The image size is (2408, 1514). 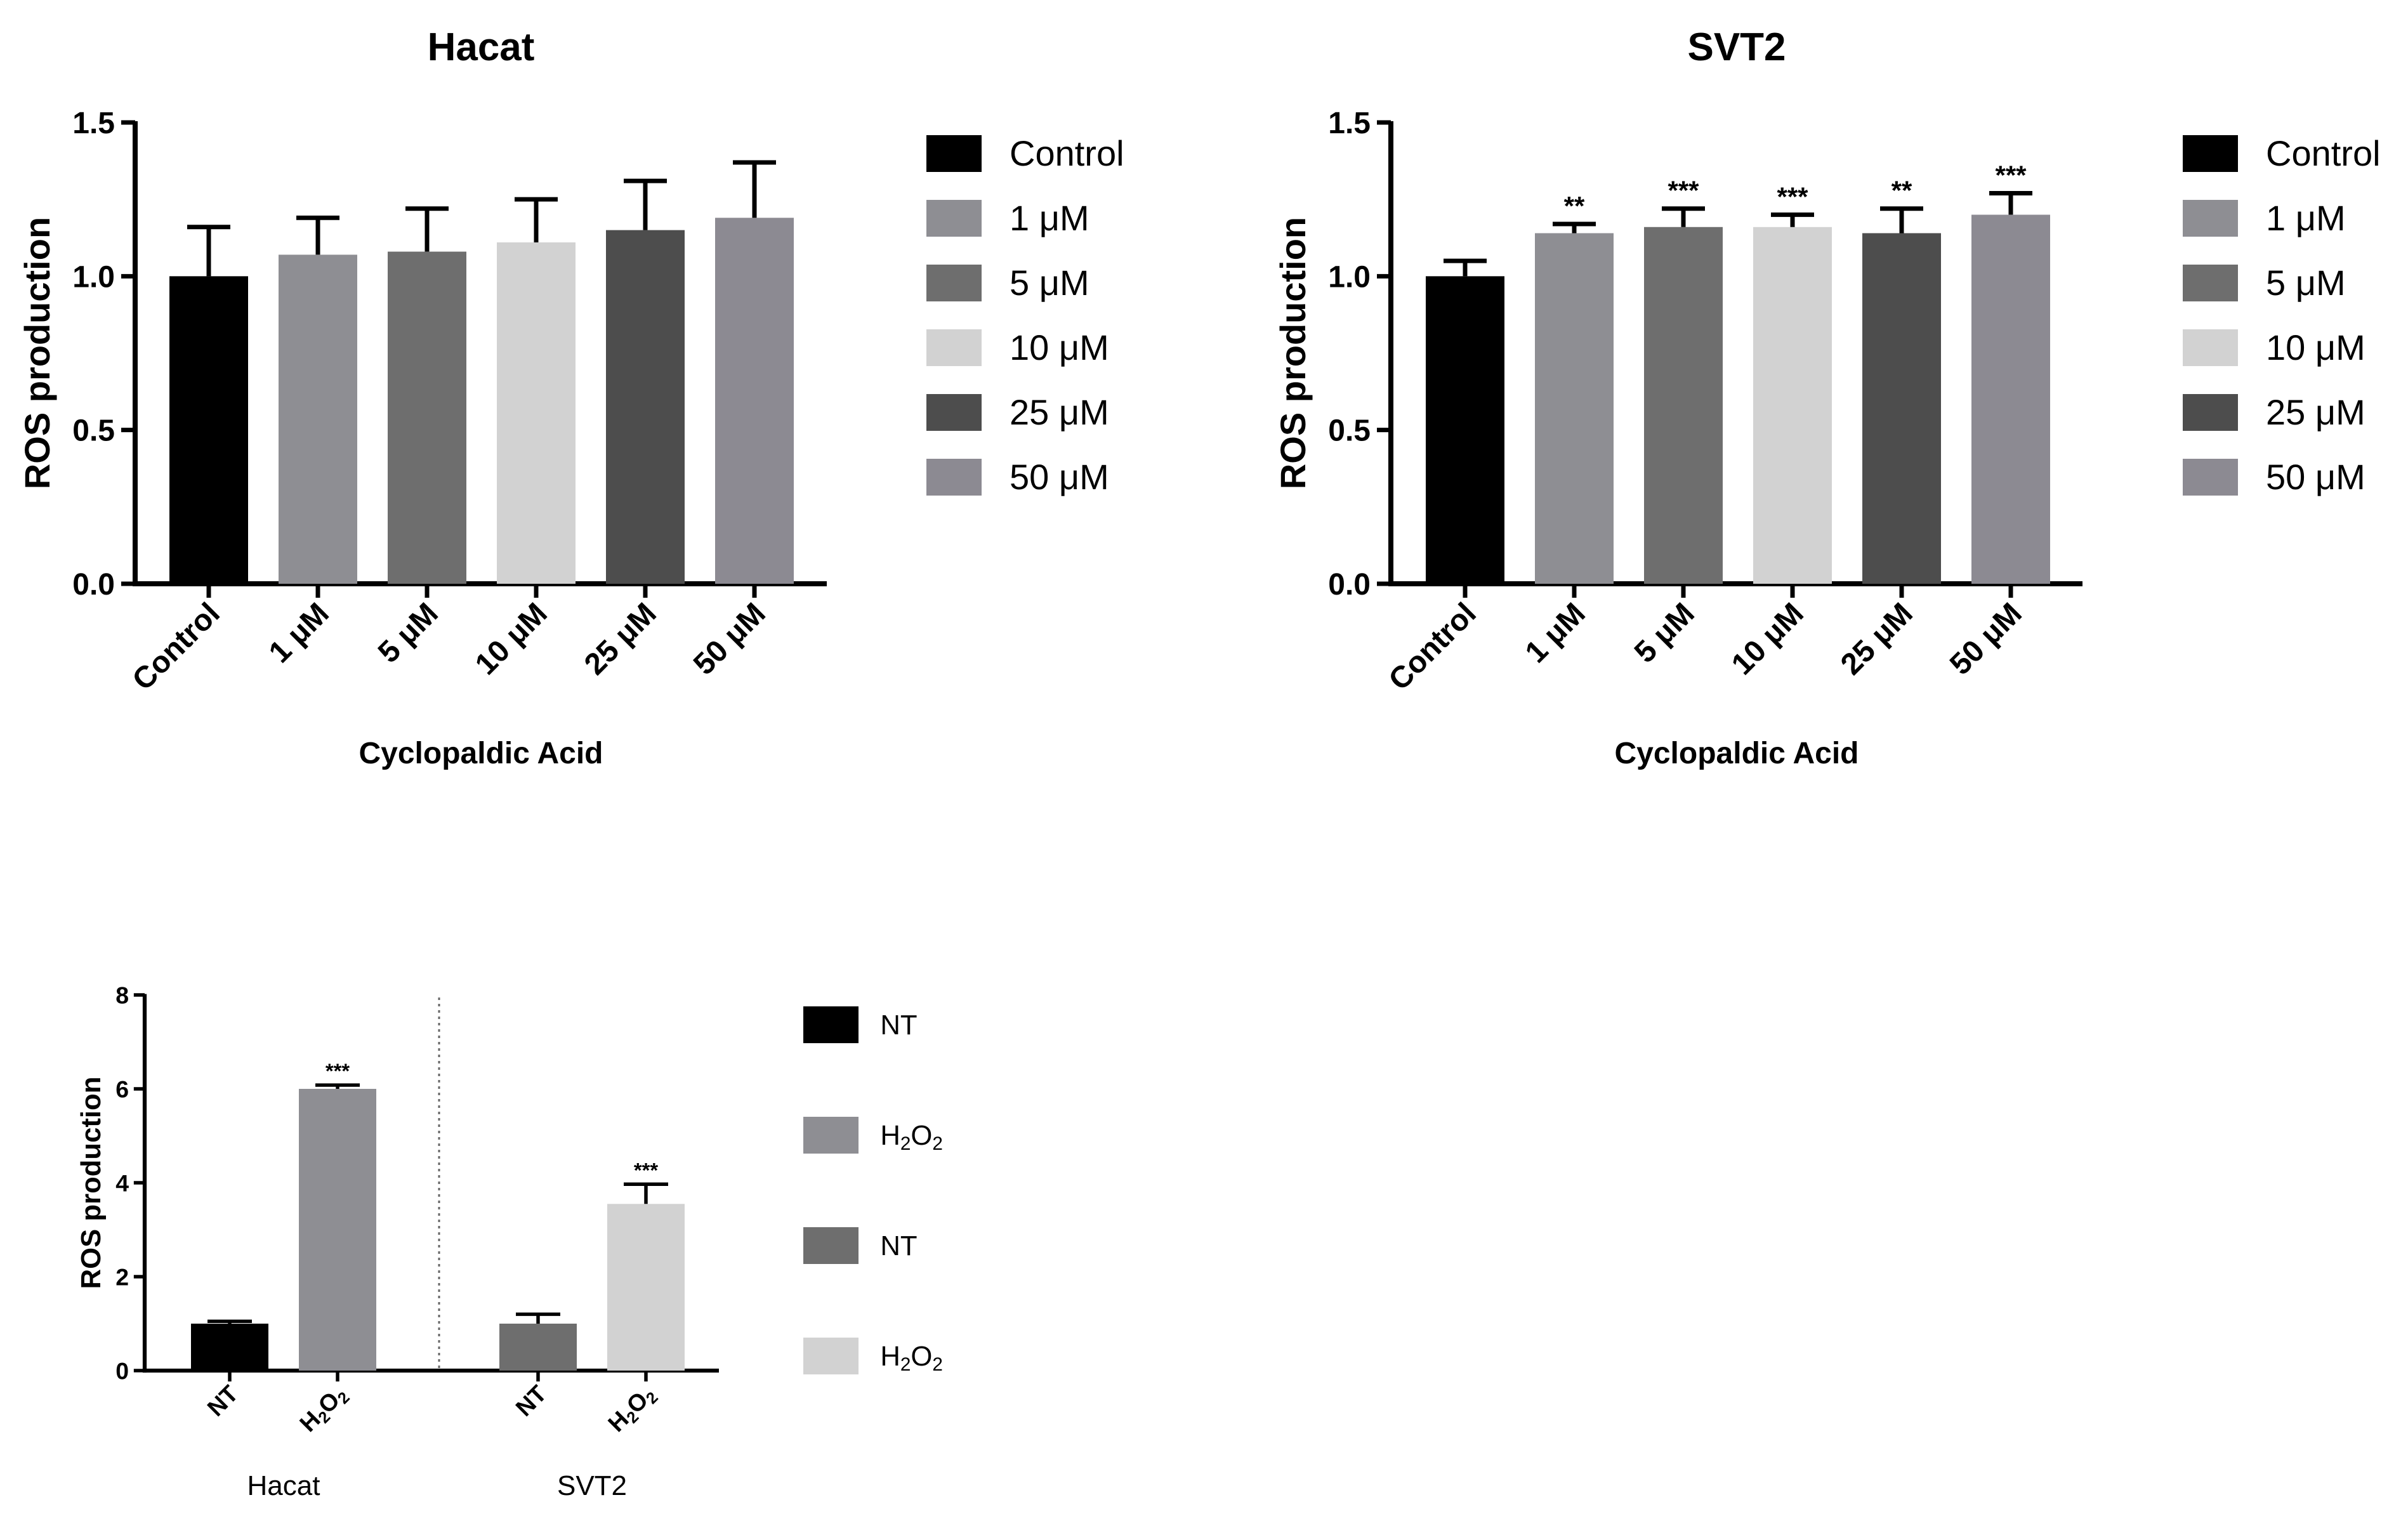 What do you see at coordinates (122, 1276) in the screenshot?
I see `y-tick-label: 2` at bounding box center [122, 1276].